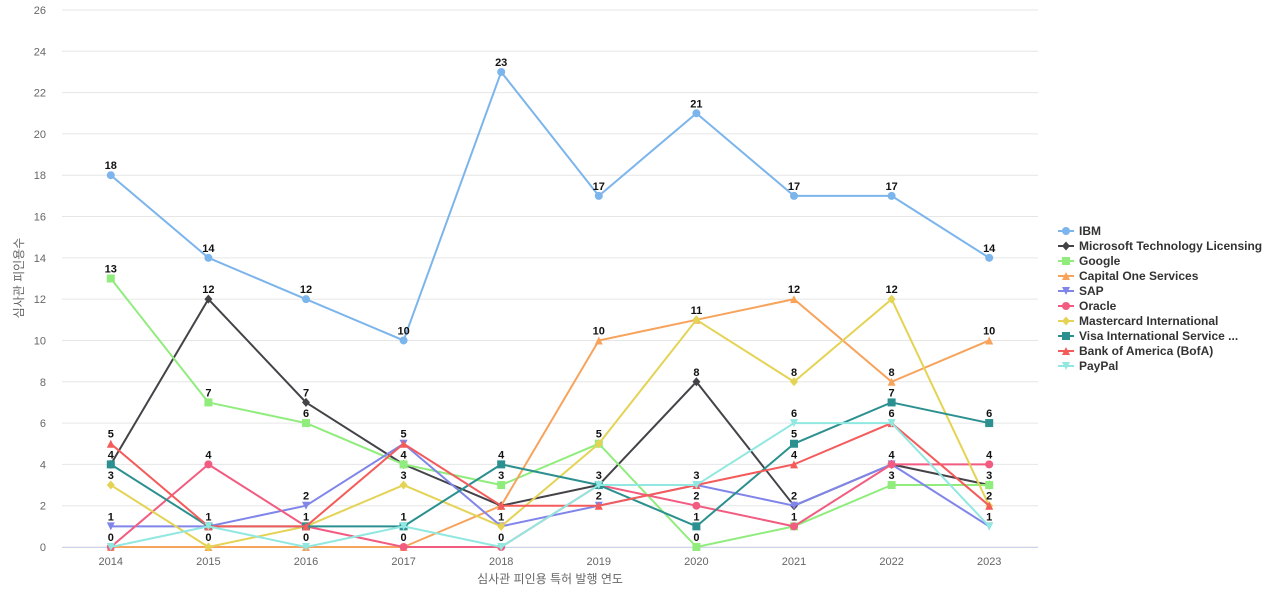  What do you see at coordinates (208, 393) in the screenshot?
I see `data-label: 7` at bounding box center [208, 393].